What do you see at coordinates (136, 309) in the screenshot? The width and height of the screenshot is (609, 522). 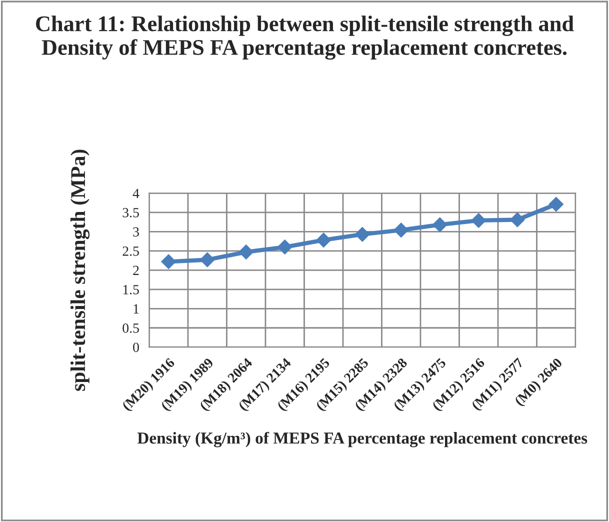 I see `y-tick-label: 1` at bounding box center [136, 309].